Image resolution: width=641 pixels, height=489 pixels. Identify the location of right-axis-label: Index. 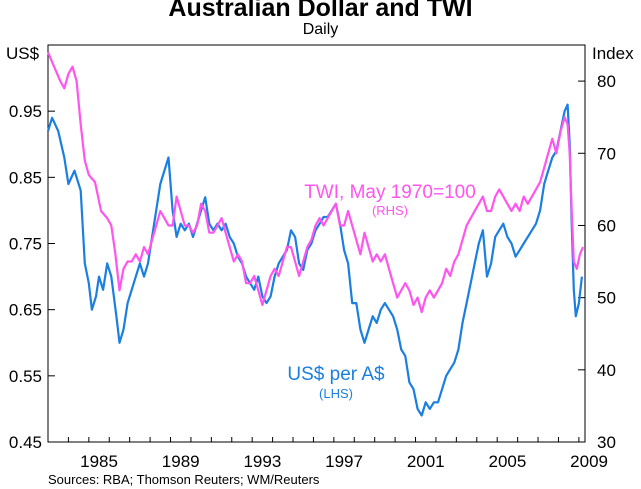
(613, 53).